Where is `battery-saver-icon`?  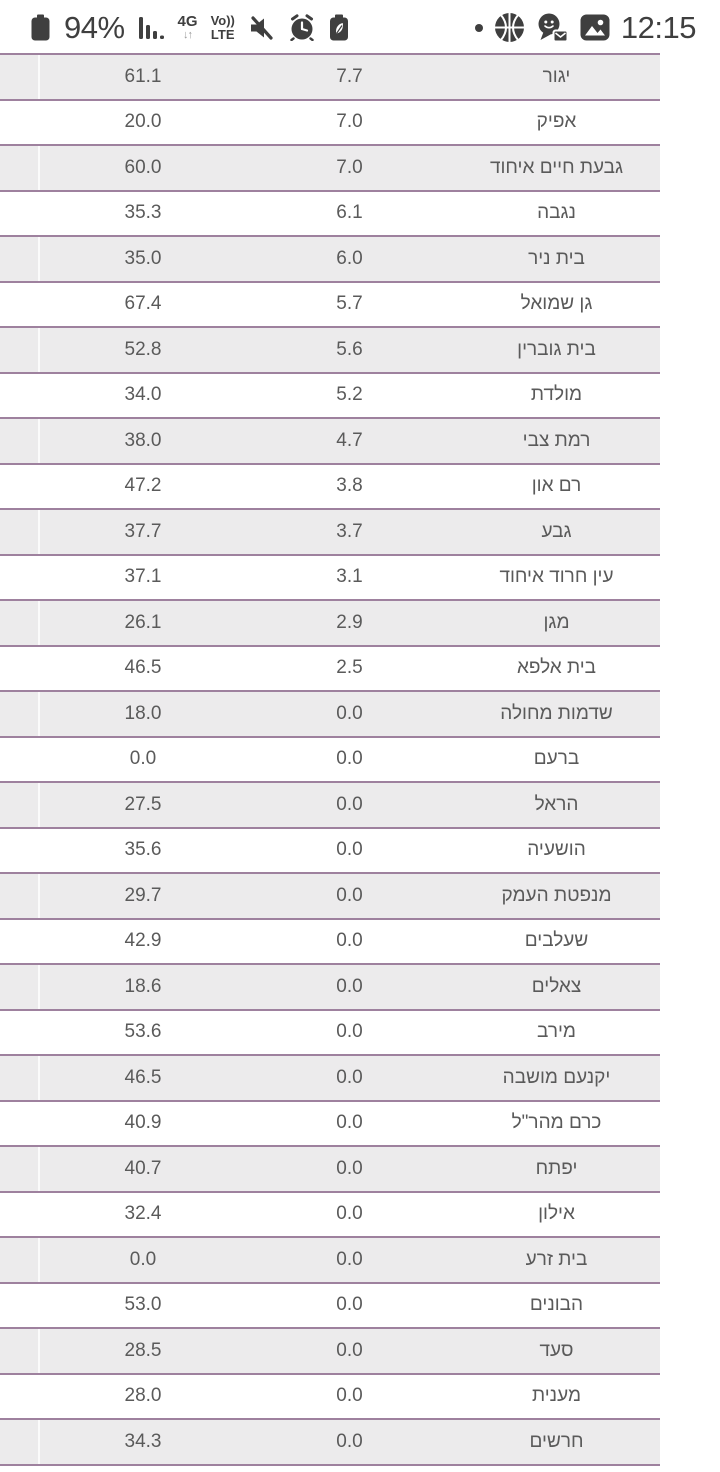
battery-saver-icon is located at coordinates (338, 27).